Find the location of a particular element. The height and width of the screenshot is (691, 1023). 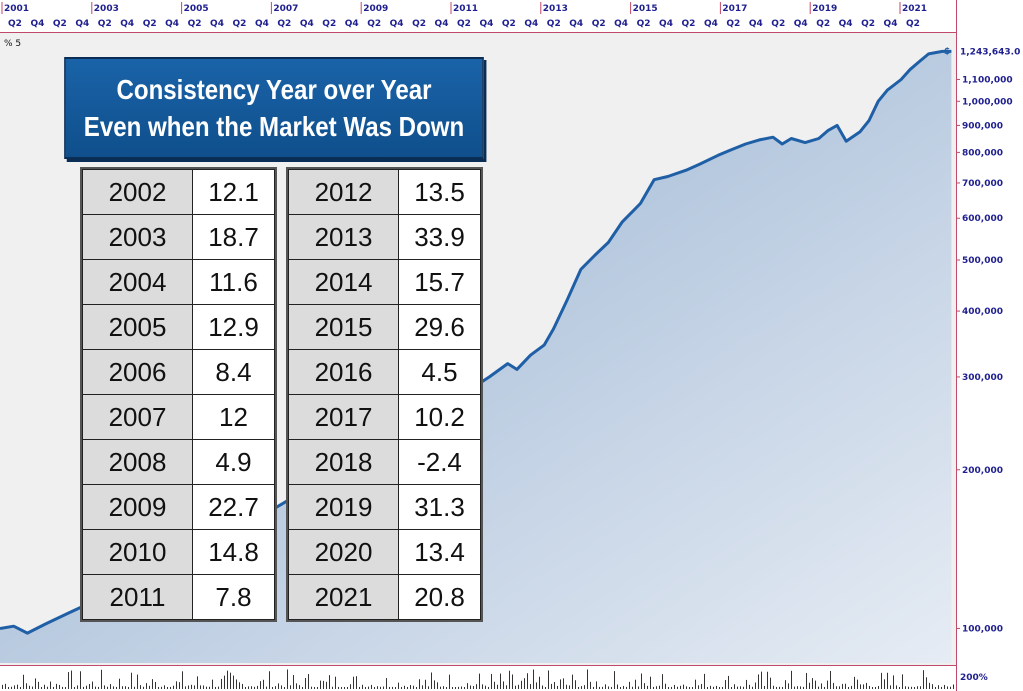

return-cell: 15.7 is located at coordinates (439, 282).